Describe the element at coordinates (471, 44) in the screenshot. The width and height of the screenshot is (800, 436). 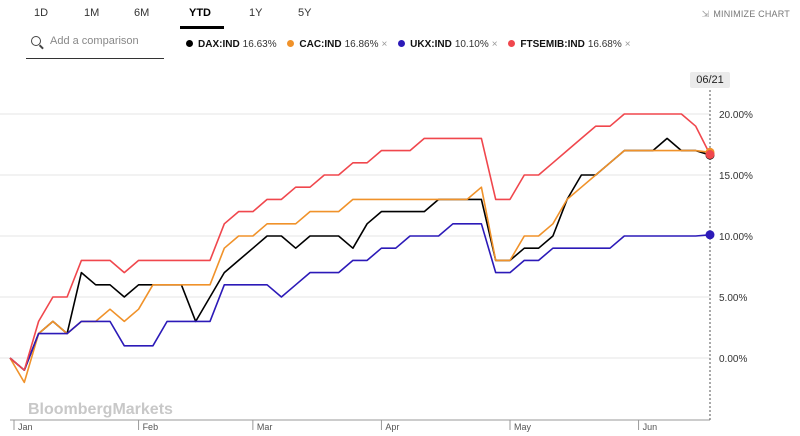
I see `legend-value-ukx: 10.10%` at that location.